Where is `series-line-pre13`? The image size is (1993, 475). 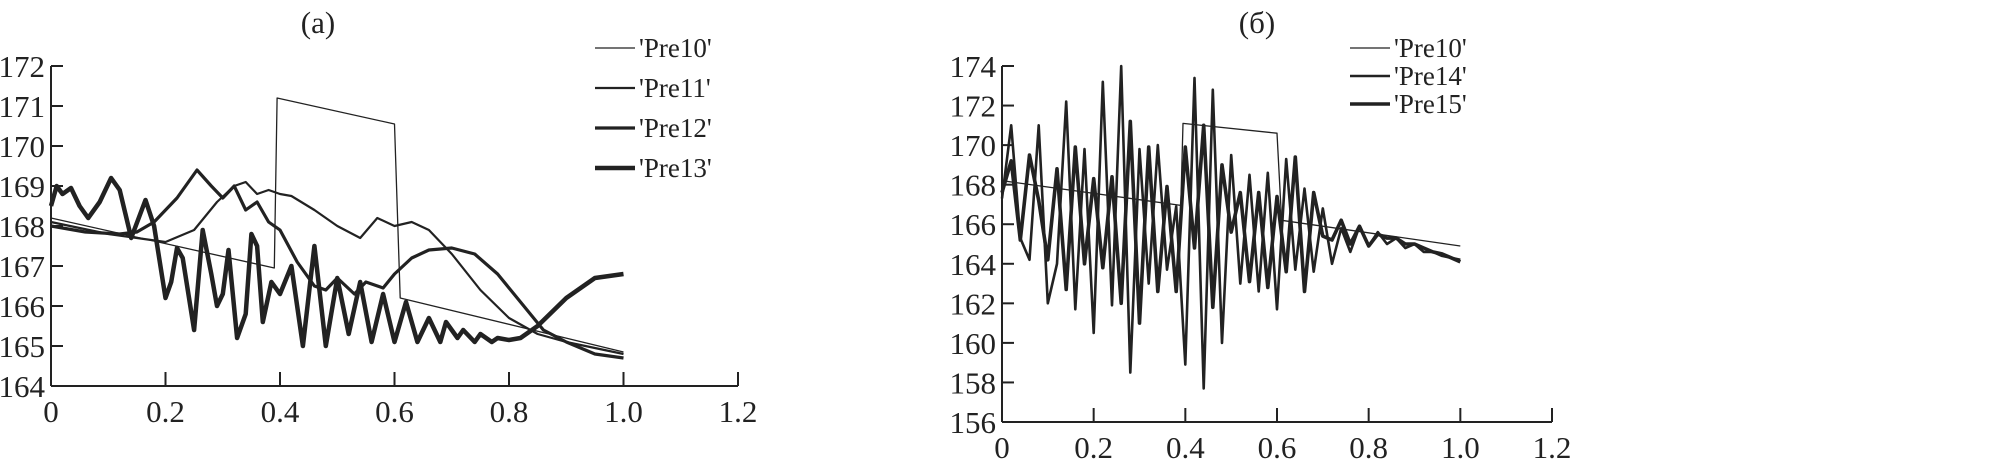 series-line-pre13 is located at coordinates (336, 262).